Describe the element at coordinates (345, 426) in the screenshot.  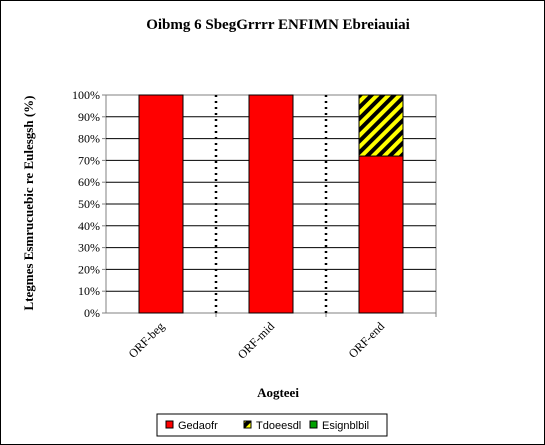
I see `legend-label: Esignblbil` at that location.